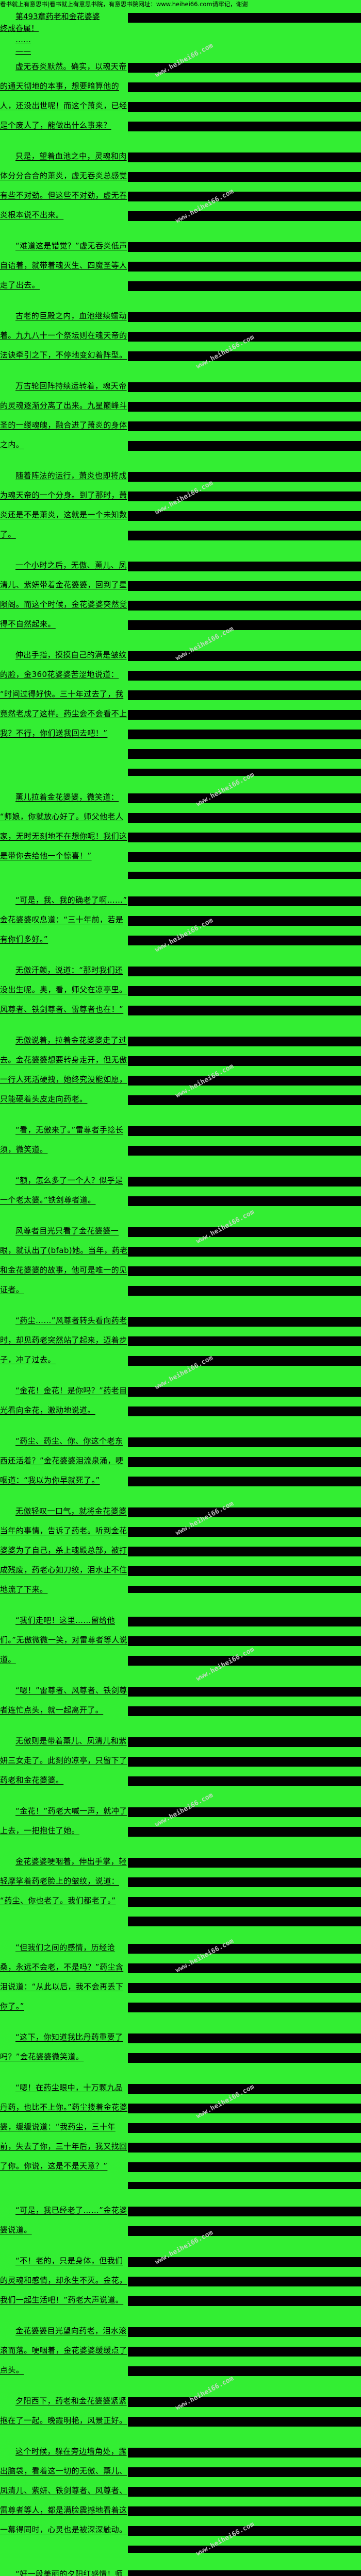 This screenshot has height=2576, width=361. Describe the element at coordinates (180, 1400) in the screenshot. I see `paragraph-row: “金花！金花！是你吗？”药老目光看向金花，激动地说道。` at that location.